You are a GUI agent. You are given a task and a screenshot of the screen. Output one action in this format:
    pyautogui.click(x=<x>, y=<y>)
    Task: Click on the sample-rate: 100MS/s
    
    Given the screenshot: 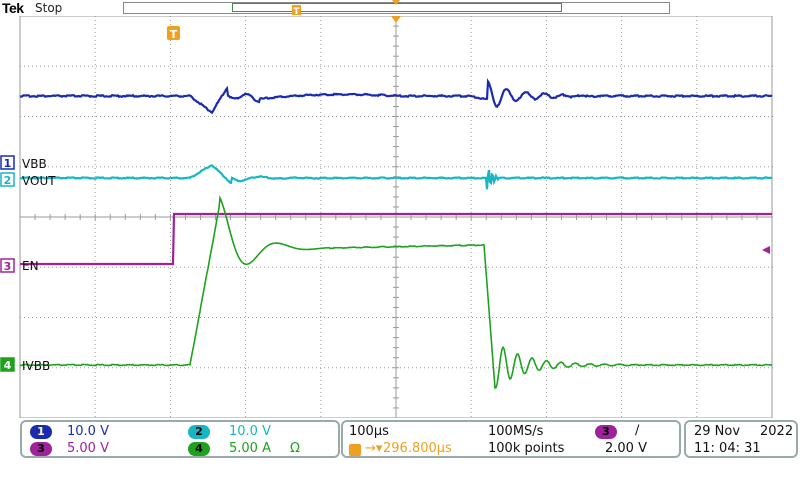 What is the action you would take?
    pyautogui.click(x=516, y=431)
    